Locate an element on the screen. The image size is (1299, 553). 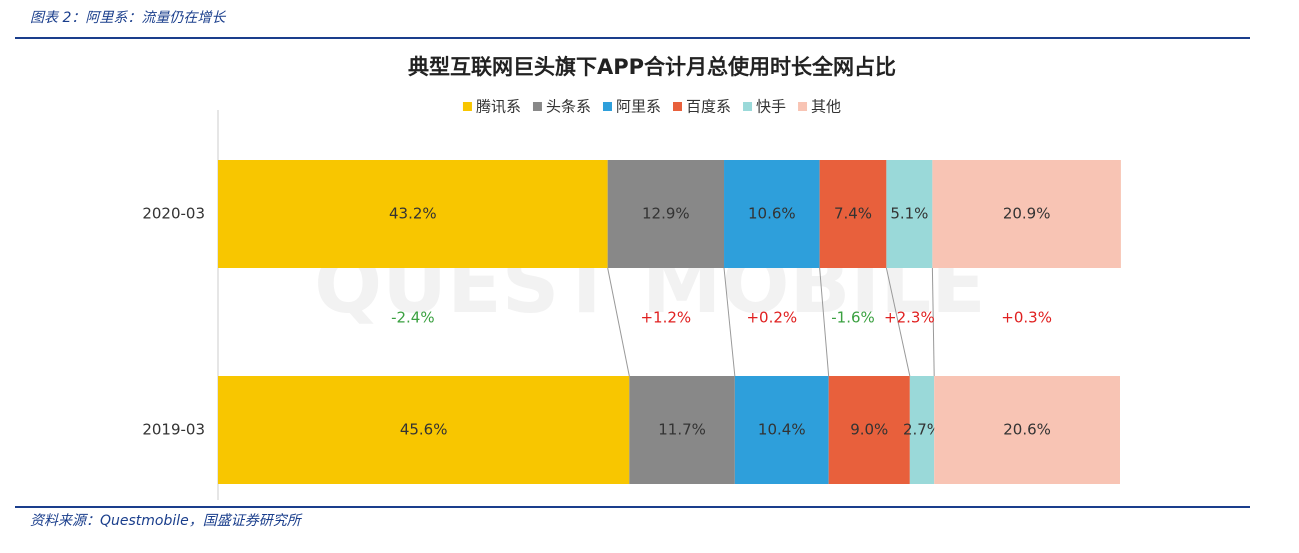
value-label: 10.4% is located at coordinates (782, 430).